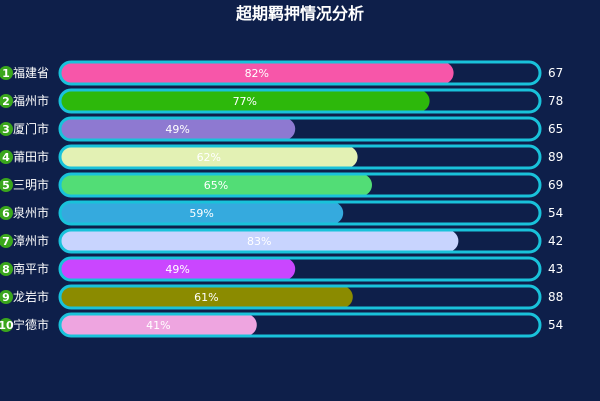 This screenshot has height=401, width=600. Describe the element at coordinates (31, 156) in the screenshot. I see `category-label: 莆田市` at that location.